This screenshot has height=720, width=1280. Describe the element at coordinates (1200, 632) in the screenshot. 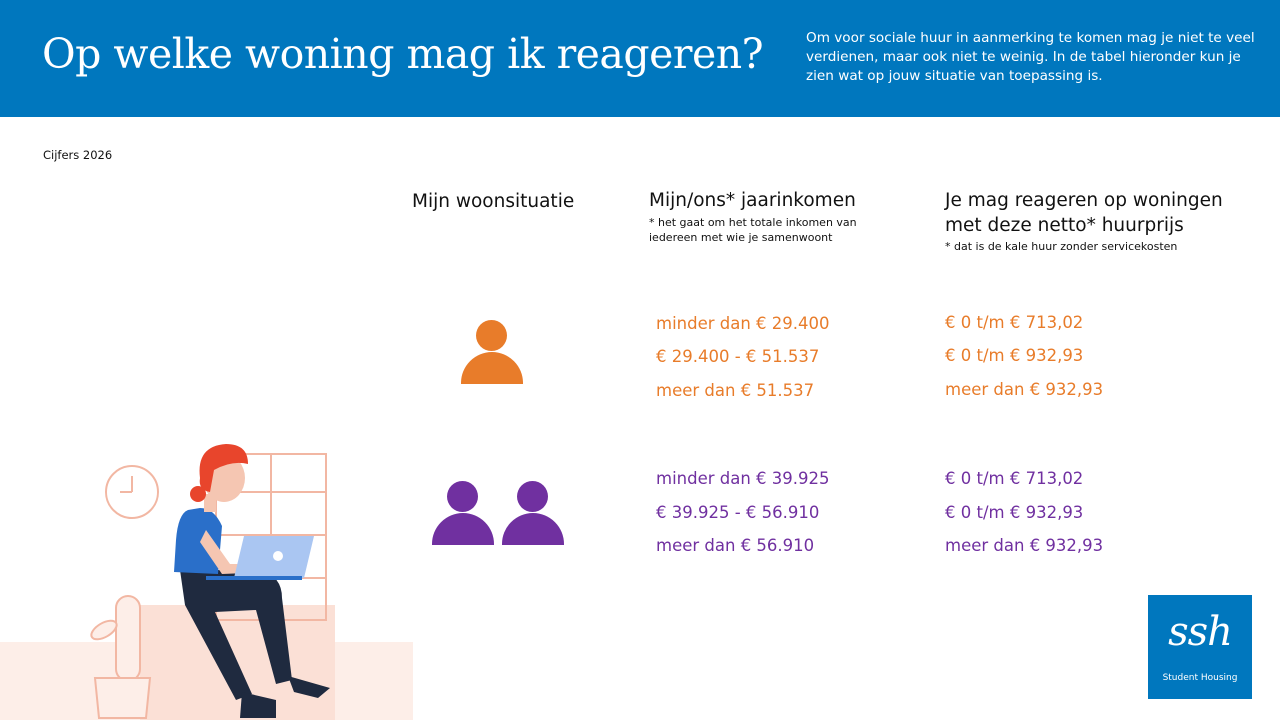

I see `ssh-logo-mark: ssh` at that location.